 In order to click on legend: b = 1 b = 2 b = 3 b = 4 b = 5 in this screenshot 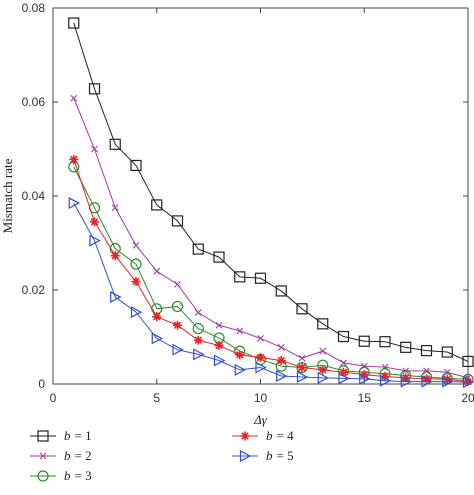, I will do `click(162, 455)`.